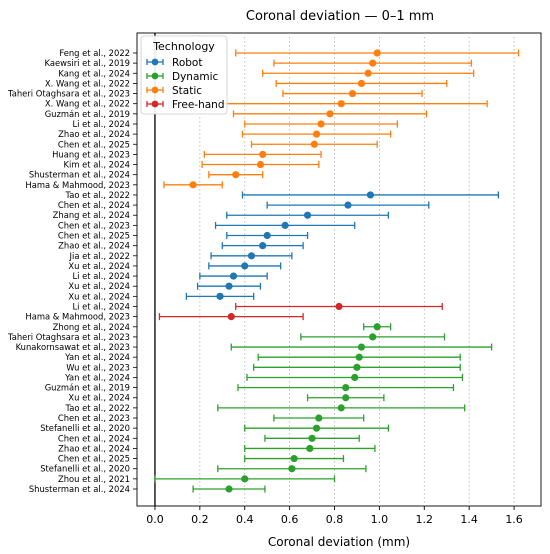 Image resolution: width=550 pixels, height=554 pixels. Describe the element at coordinates (99, 256) in the screenshot. I see `study-label: Jia et al., 2022` at that location.